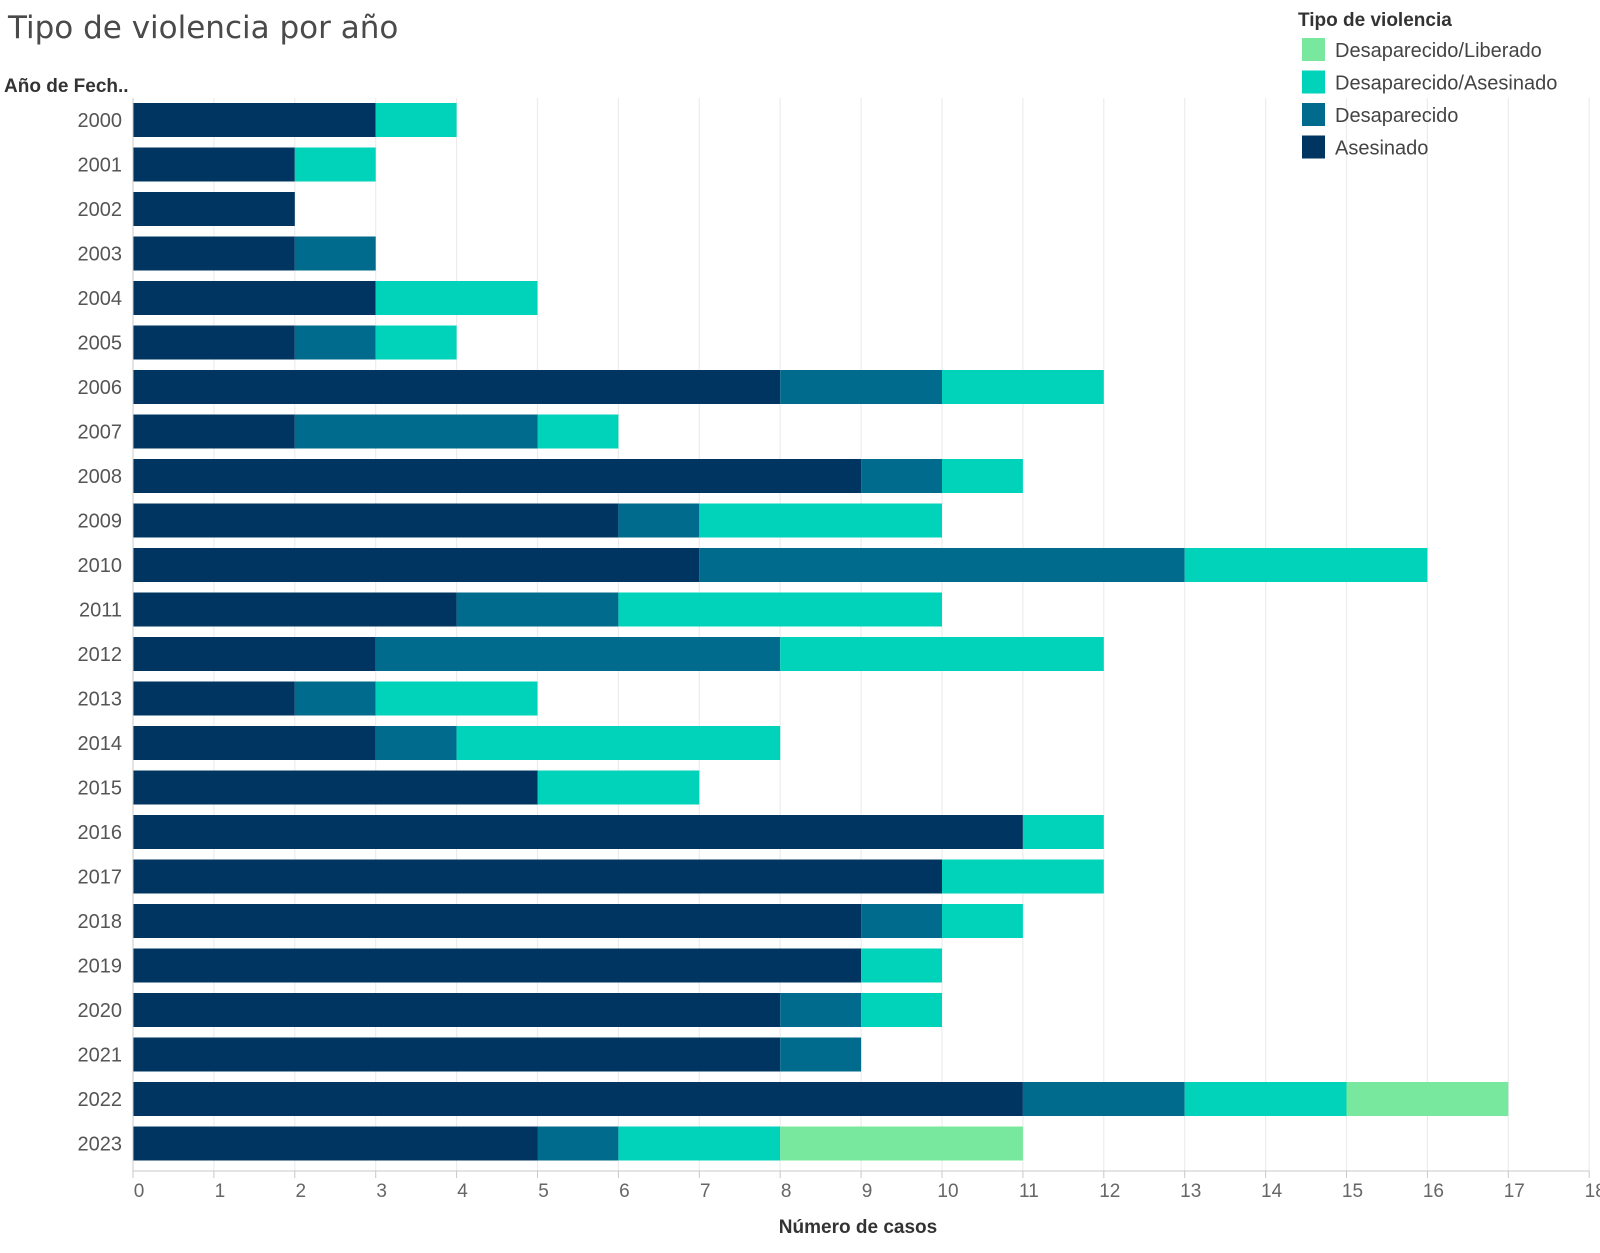 Image resolution: width=1600 pixels, height=1253 pixels. What do you see at coordinates (100, 1056) in the screenshot?
I see `year-label: 2021` at bounding box center [100, 1056].